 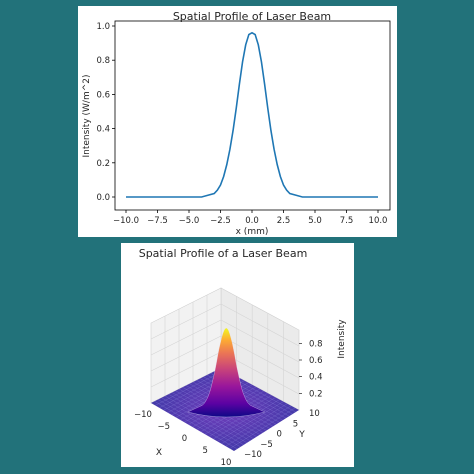 I want to click on x-tick-label: 2.5, so click(x=284, y=221).